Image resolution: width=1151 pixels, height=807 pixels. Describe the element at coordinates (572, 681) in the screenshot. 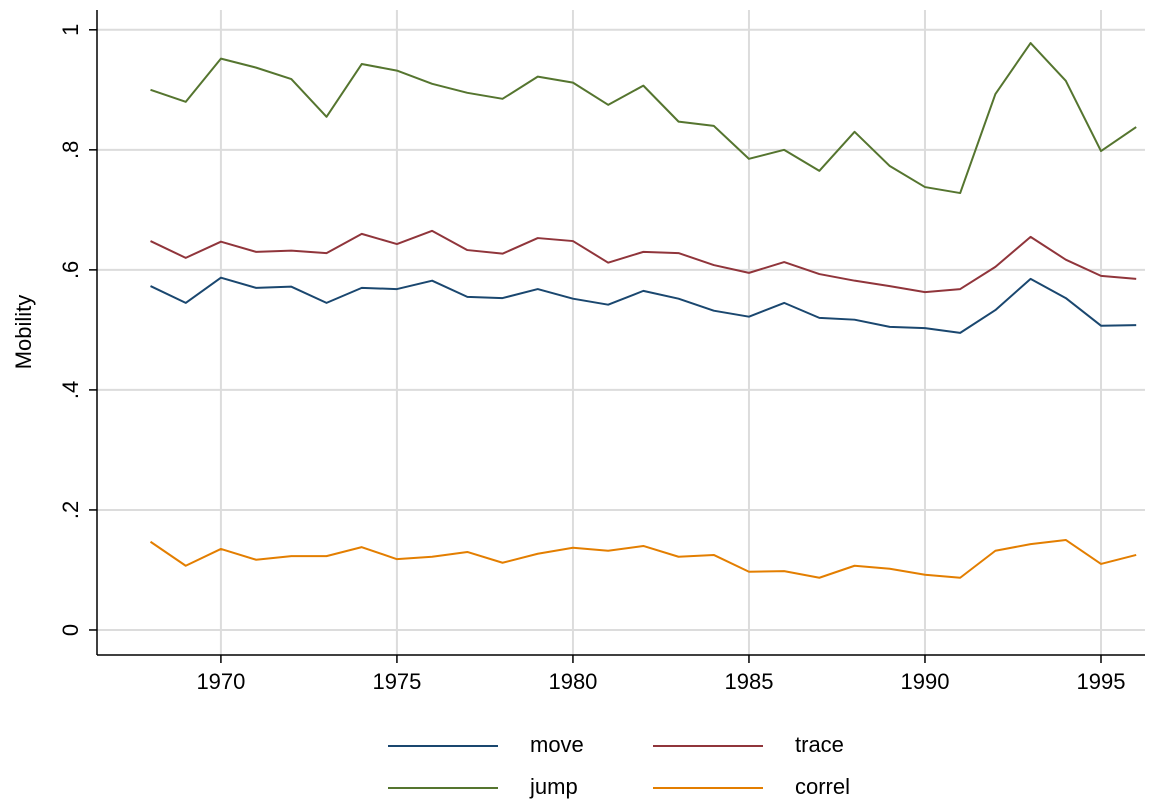

I see `x-tick-label: 1980` at that location.